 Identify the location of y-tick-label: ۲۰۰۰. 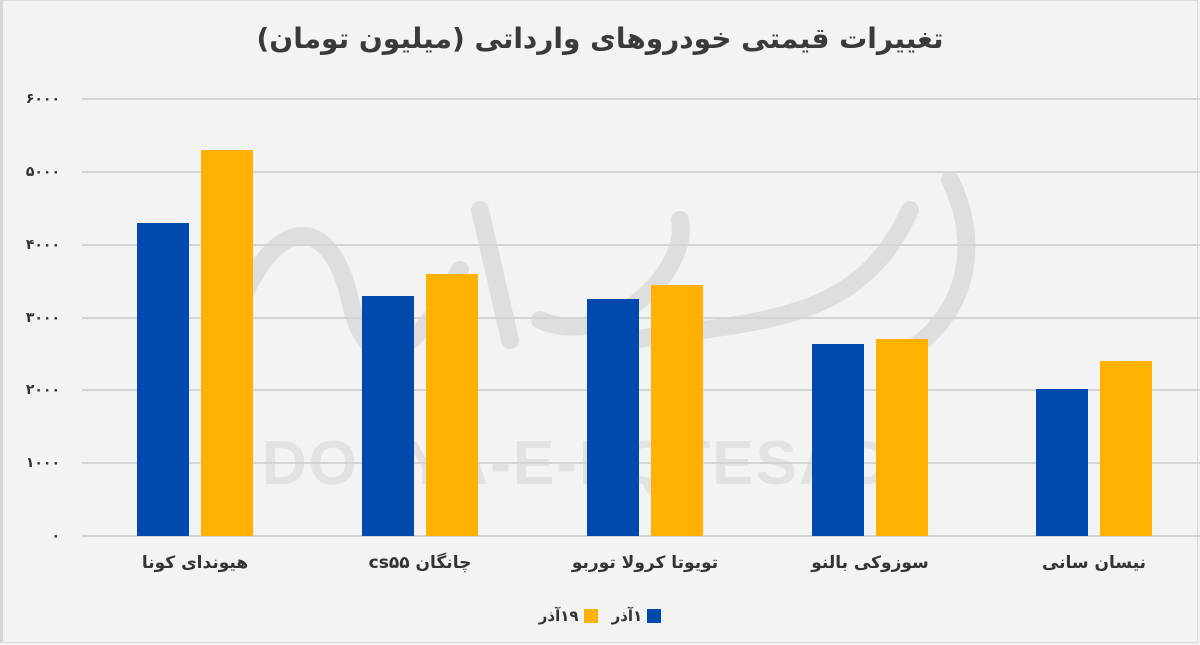
(42, 390).